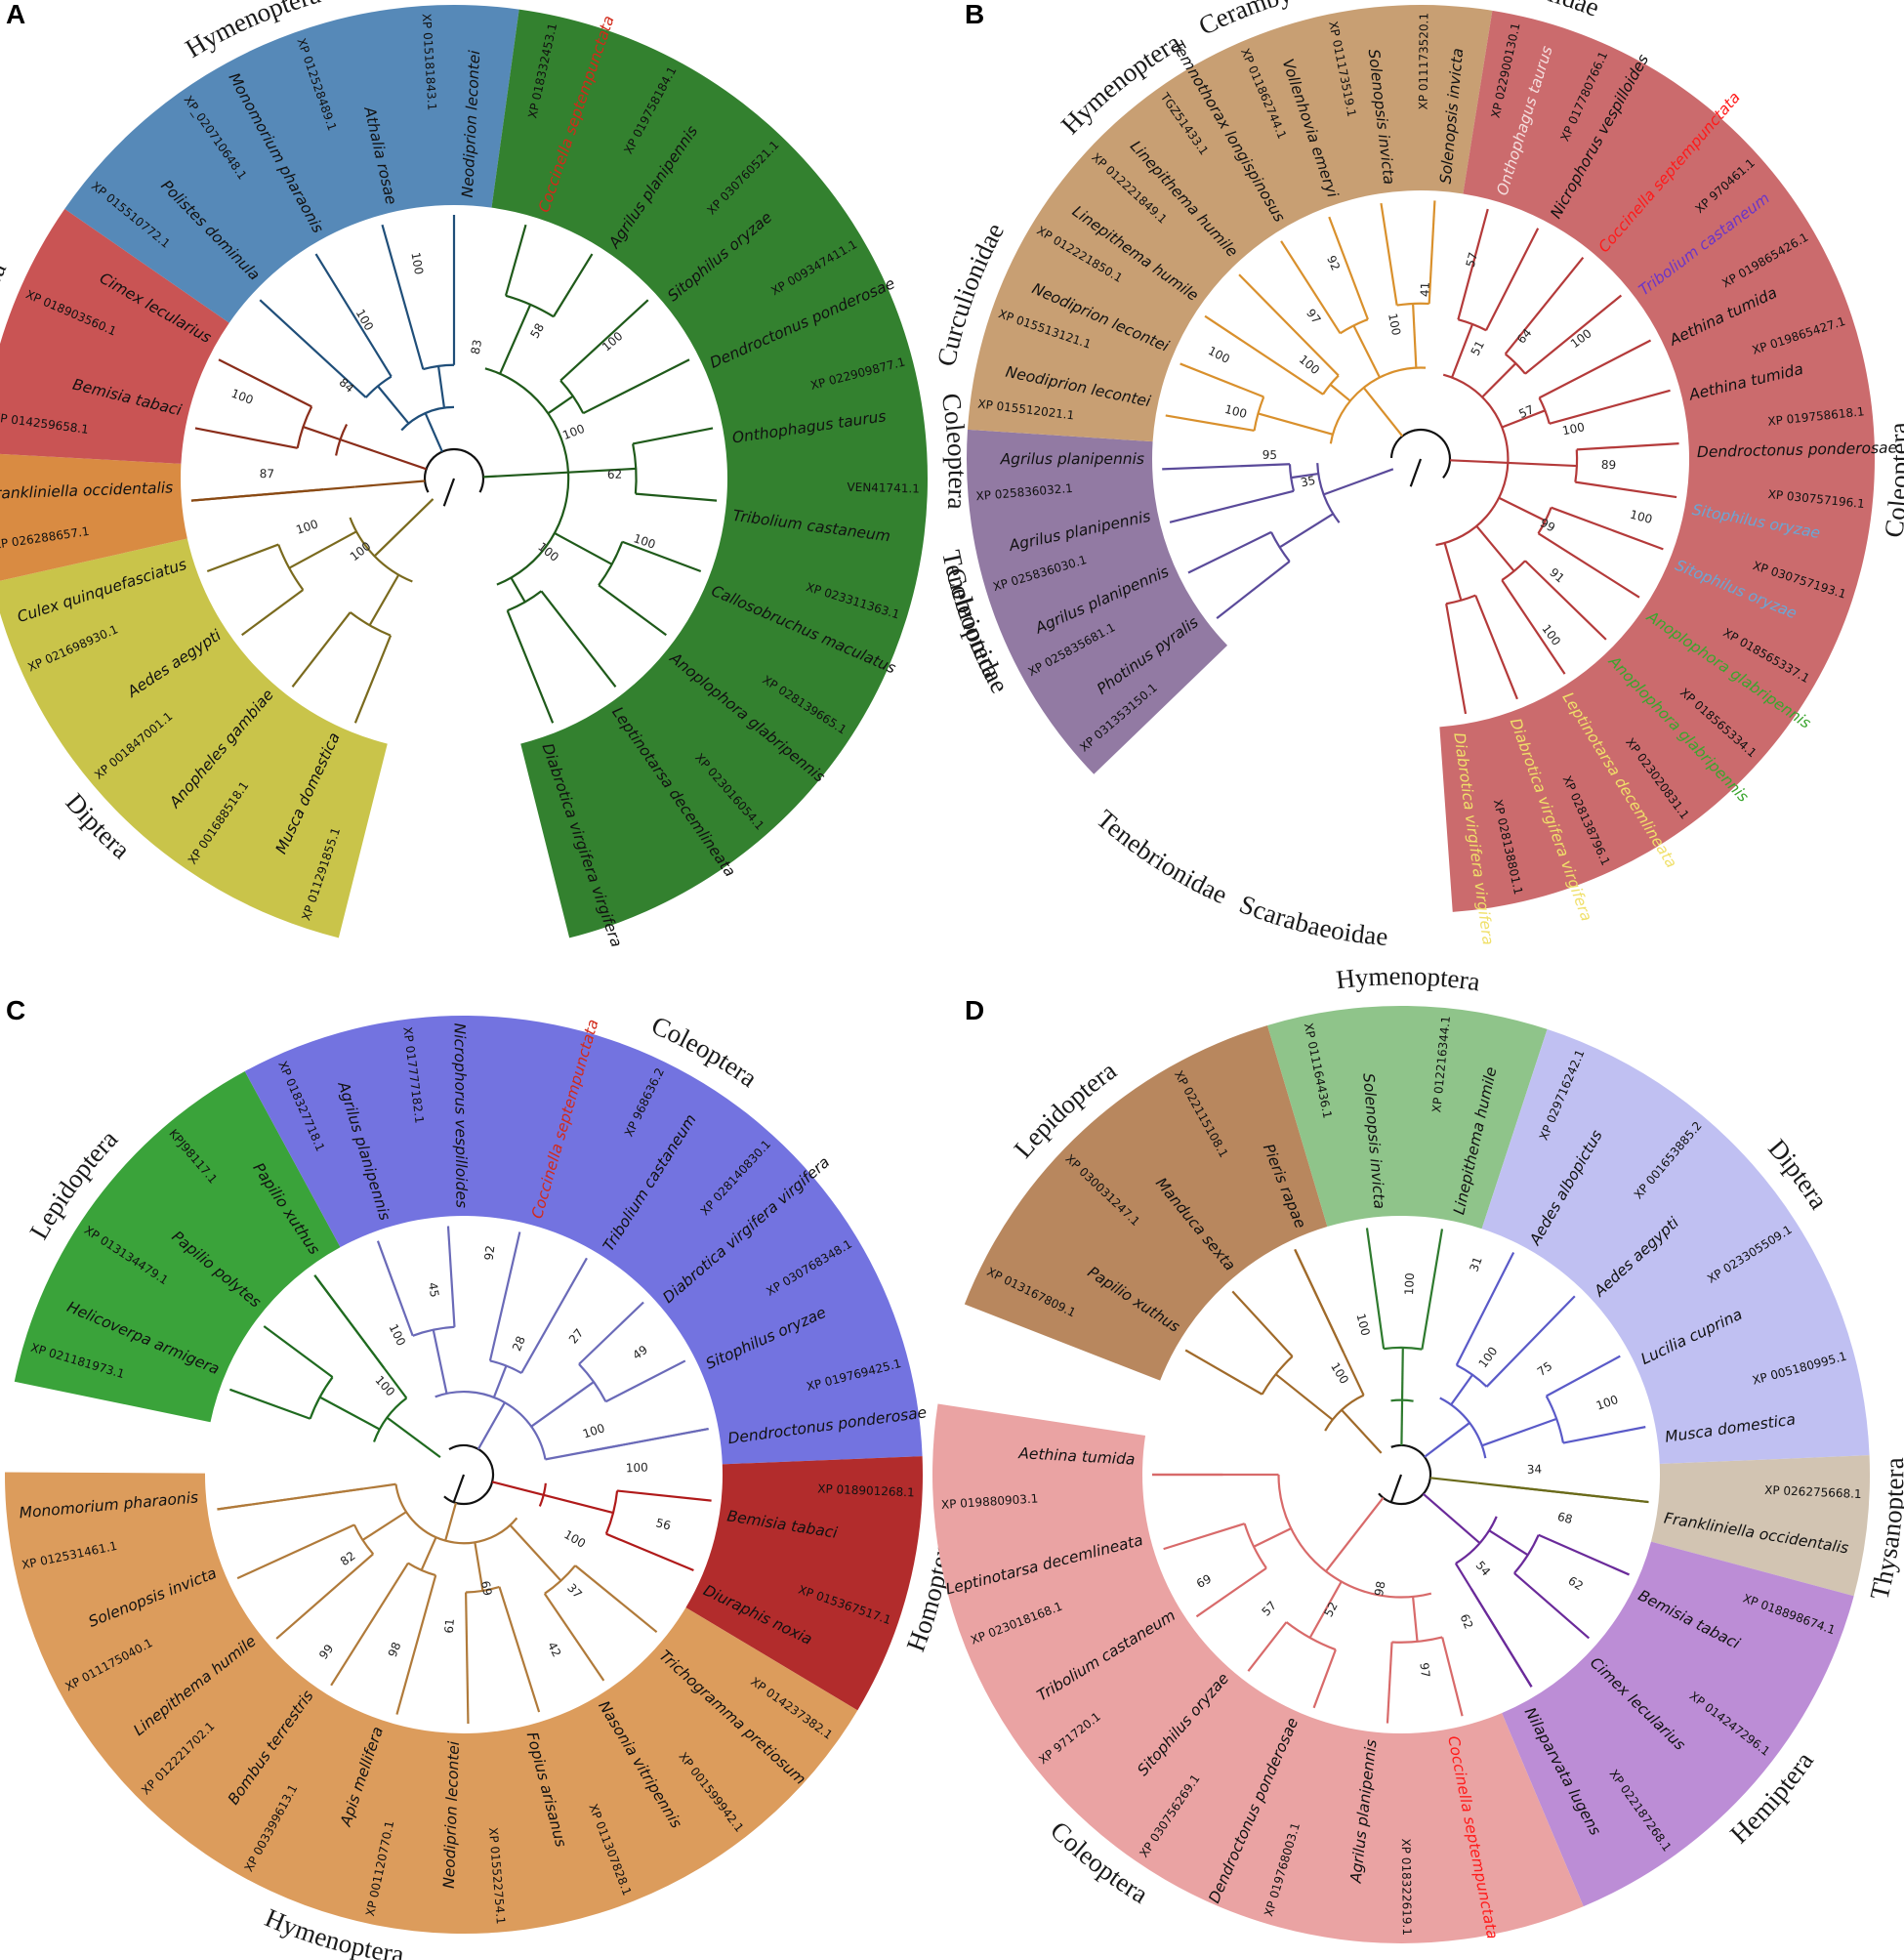  I want to click on bootstrap-label: 56, so click(663, 1524).